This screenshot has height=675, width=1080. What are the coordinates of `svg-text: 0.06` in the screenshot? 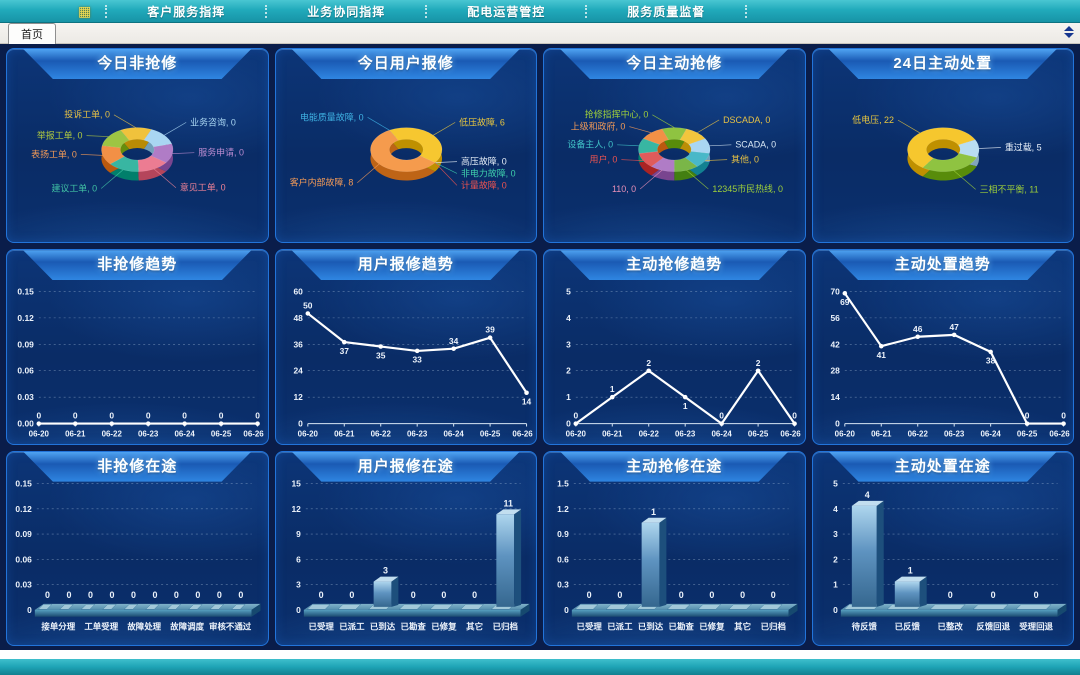 It's located at (23, 559).